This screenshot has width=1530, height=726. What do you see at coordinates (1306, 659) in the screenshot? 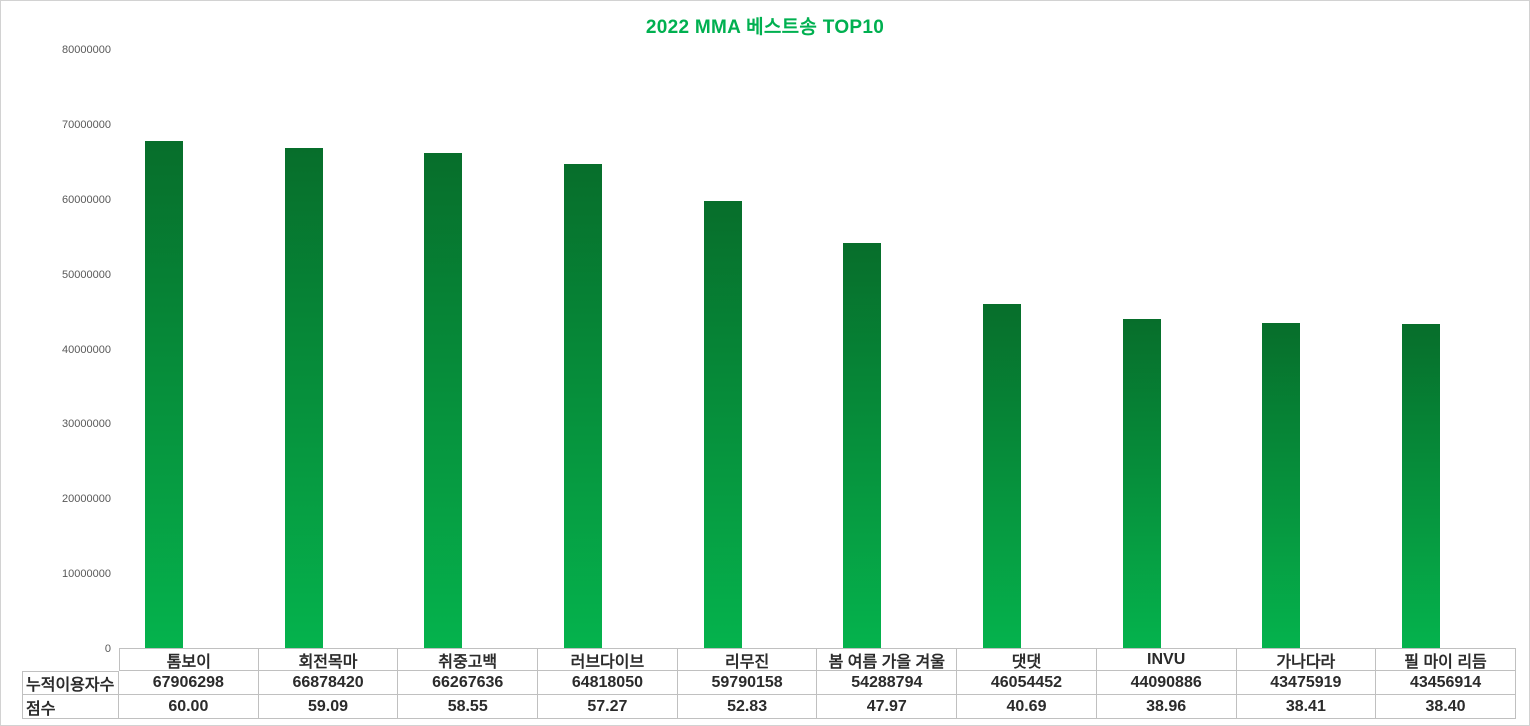
I see `category-header-cell: 가나다라` at bounding box center [1306, 659].